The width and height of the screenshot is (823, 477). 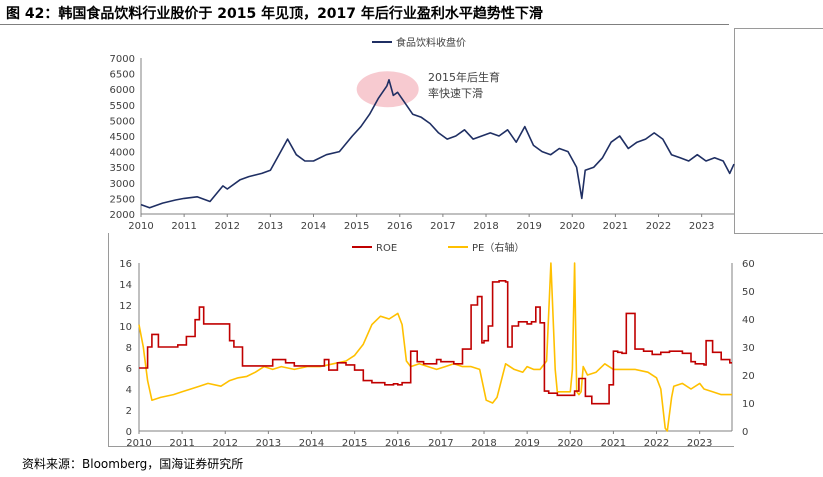 What do you see at coordinates (748, 348) in the screenshot?
I see `y-right-tick-label: 30` at bounding box center [748, 348].